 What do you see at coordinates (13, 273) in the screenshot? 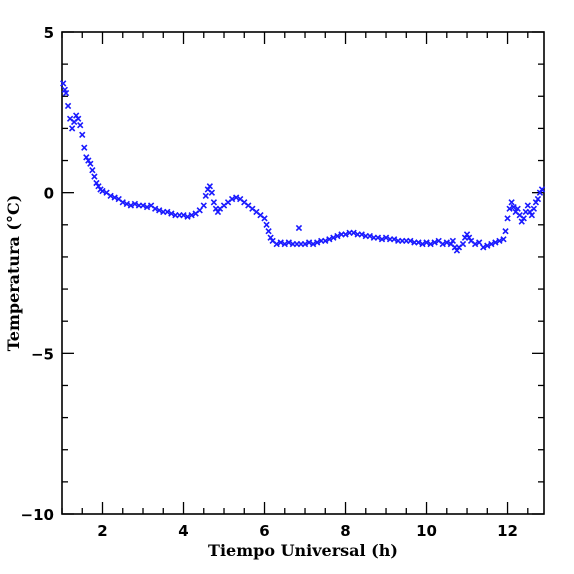
I see `y-axis-title: Temperatura (°C)` at bounding box center [13, 273].